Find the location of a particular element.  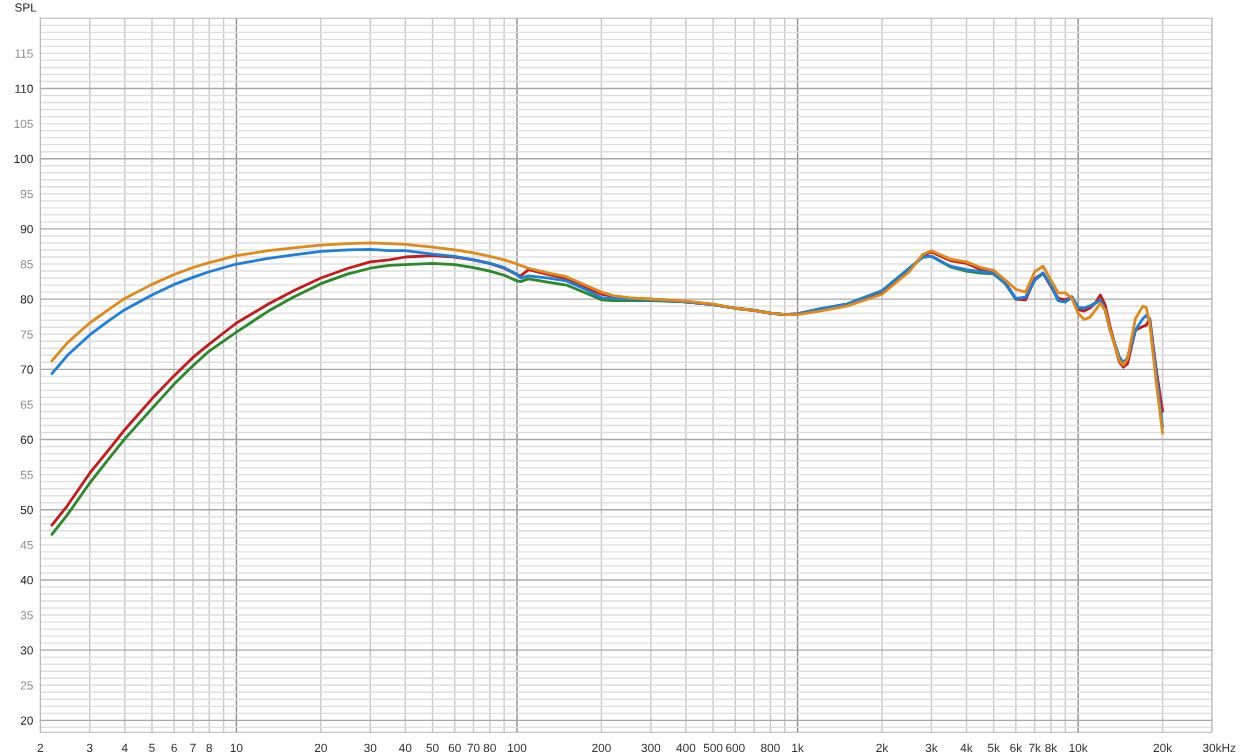

x-axis-title: Hz is located at coordinates (1229, 747).